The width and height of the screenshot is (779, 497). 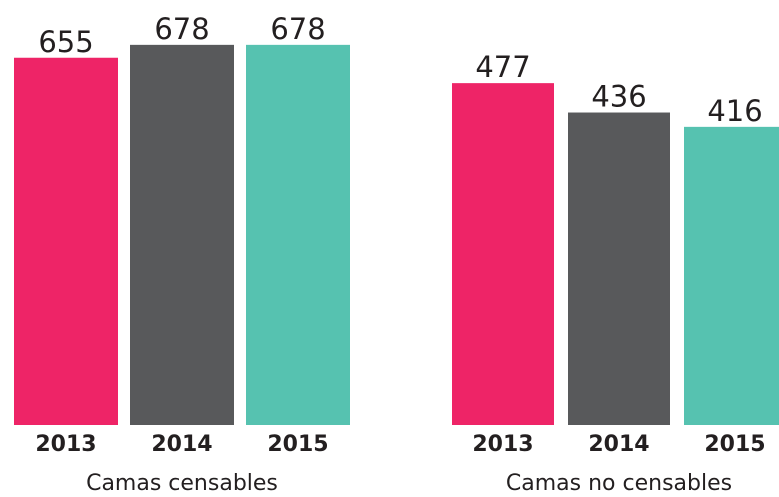 What do you see at coordinates (734, 111) in the screenshot?
I see `value-label: 416` at bounding box center [734, 111].